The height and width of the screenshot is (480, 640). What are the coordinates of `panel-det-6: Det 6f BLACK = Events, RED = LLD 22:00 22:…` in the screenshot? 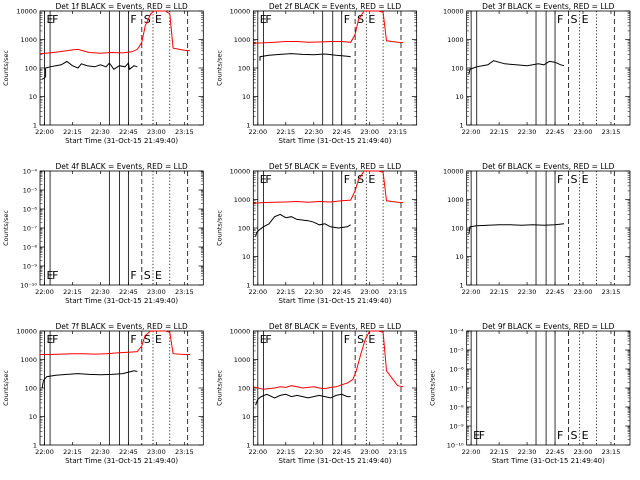 It's located at (537, 229).